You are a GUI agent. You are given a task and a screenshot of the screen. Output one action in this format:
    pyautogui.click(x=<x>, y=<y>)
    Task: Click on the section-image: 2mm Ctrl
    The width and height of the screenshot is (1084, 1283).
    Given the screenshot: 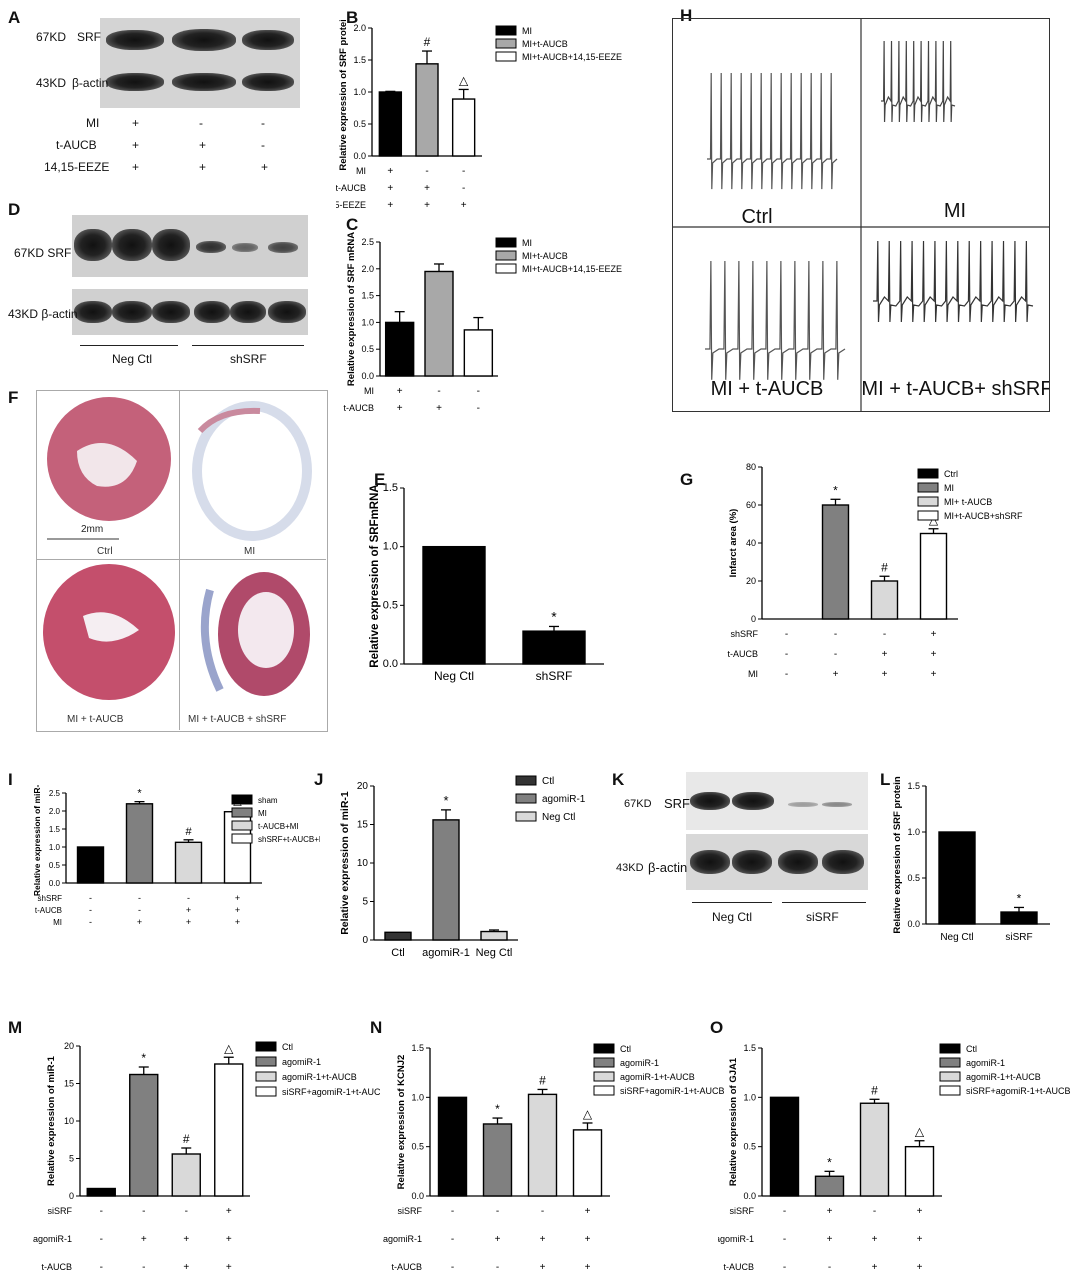 What is the action you would take?
    pyautogui.click(x=109, y=477)
    